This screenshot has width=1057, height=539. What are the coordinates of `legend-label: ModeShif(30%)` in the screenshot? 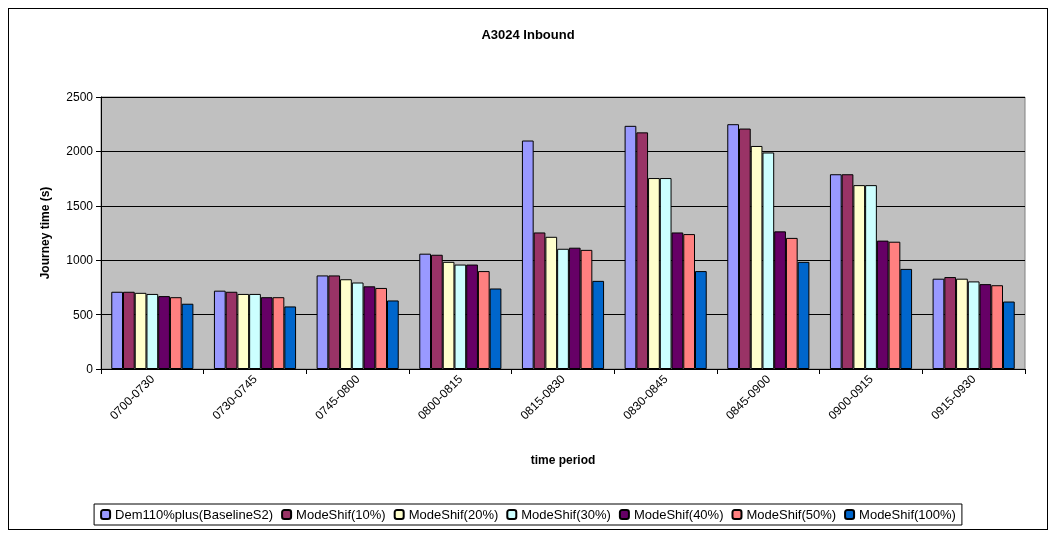 It's located at (566, 514).